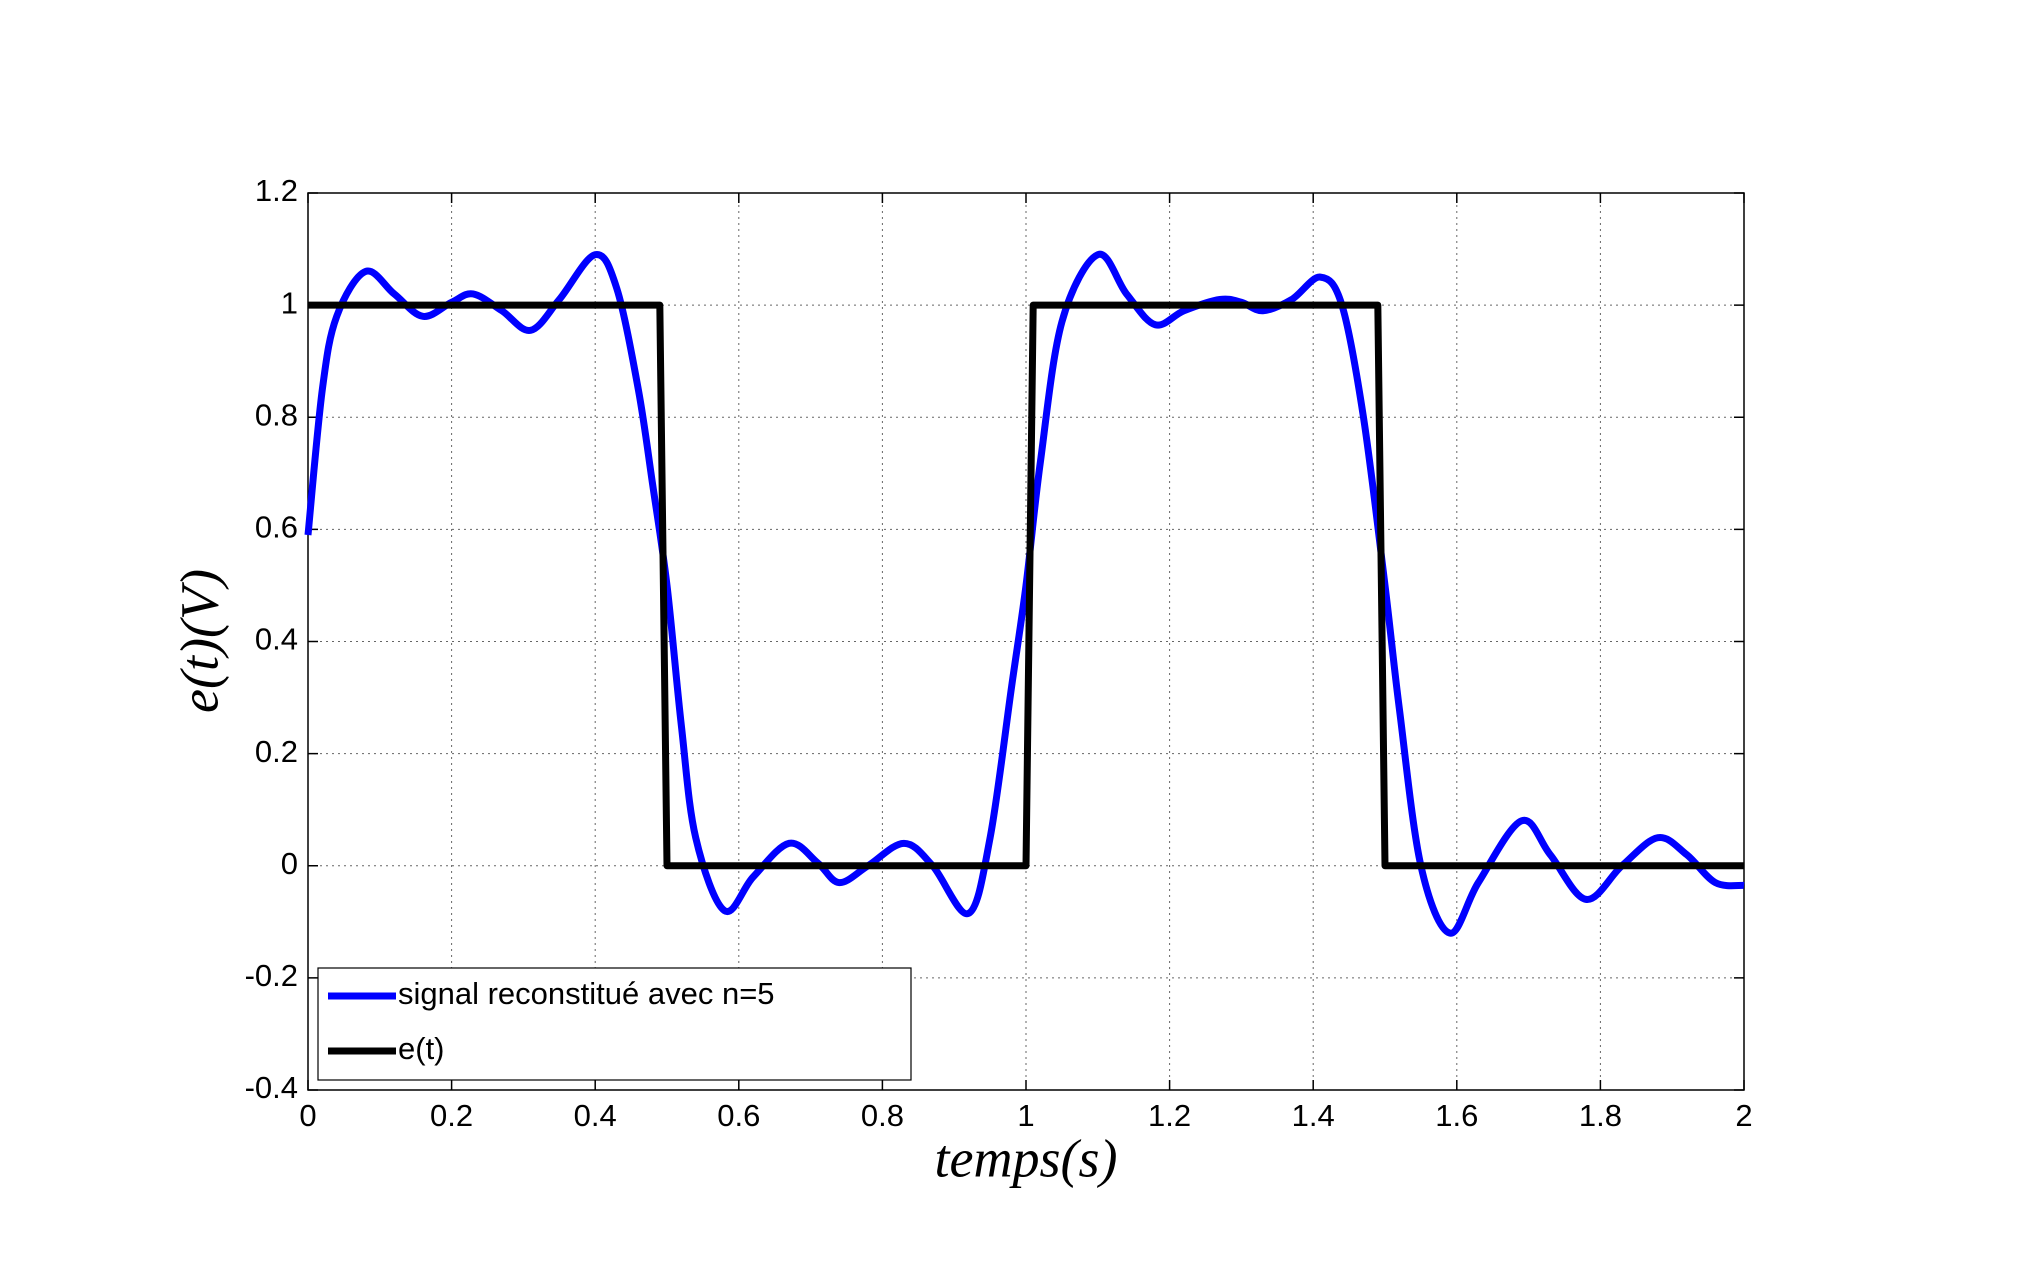  I want to click on y-tick-label: 0.8, so click(276, 414).